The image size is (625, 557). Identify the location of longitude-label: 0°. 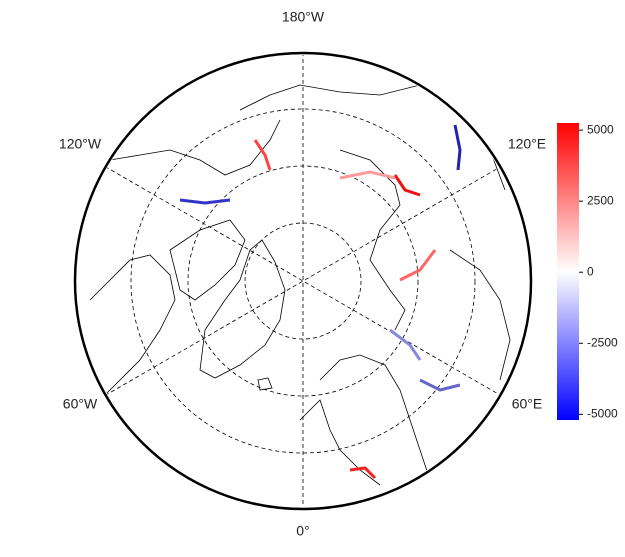
(302, 531).